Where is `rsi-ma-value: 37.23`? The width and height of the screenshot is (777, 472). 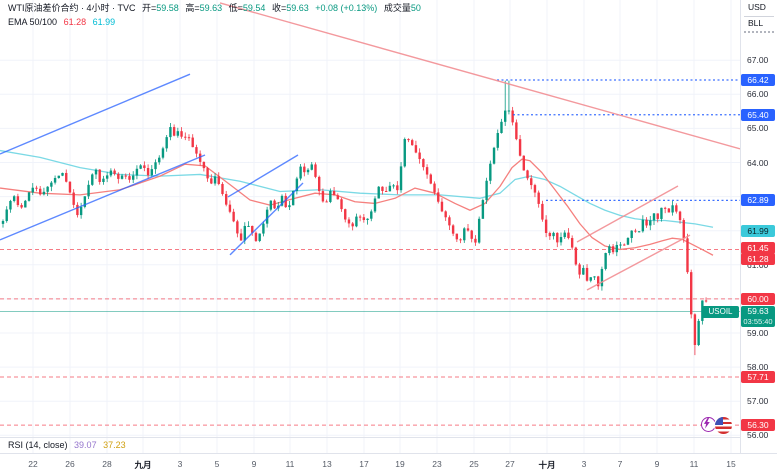 rsi-ma-value: 37.23 is located at coordinates (114, 445).